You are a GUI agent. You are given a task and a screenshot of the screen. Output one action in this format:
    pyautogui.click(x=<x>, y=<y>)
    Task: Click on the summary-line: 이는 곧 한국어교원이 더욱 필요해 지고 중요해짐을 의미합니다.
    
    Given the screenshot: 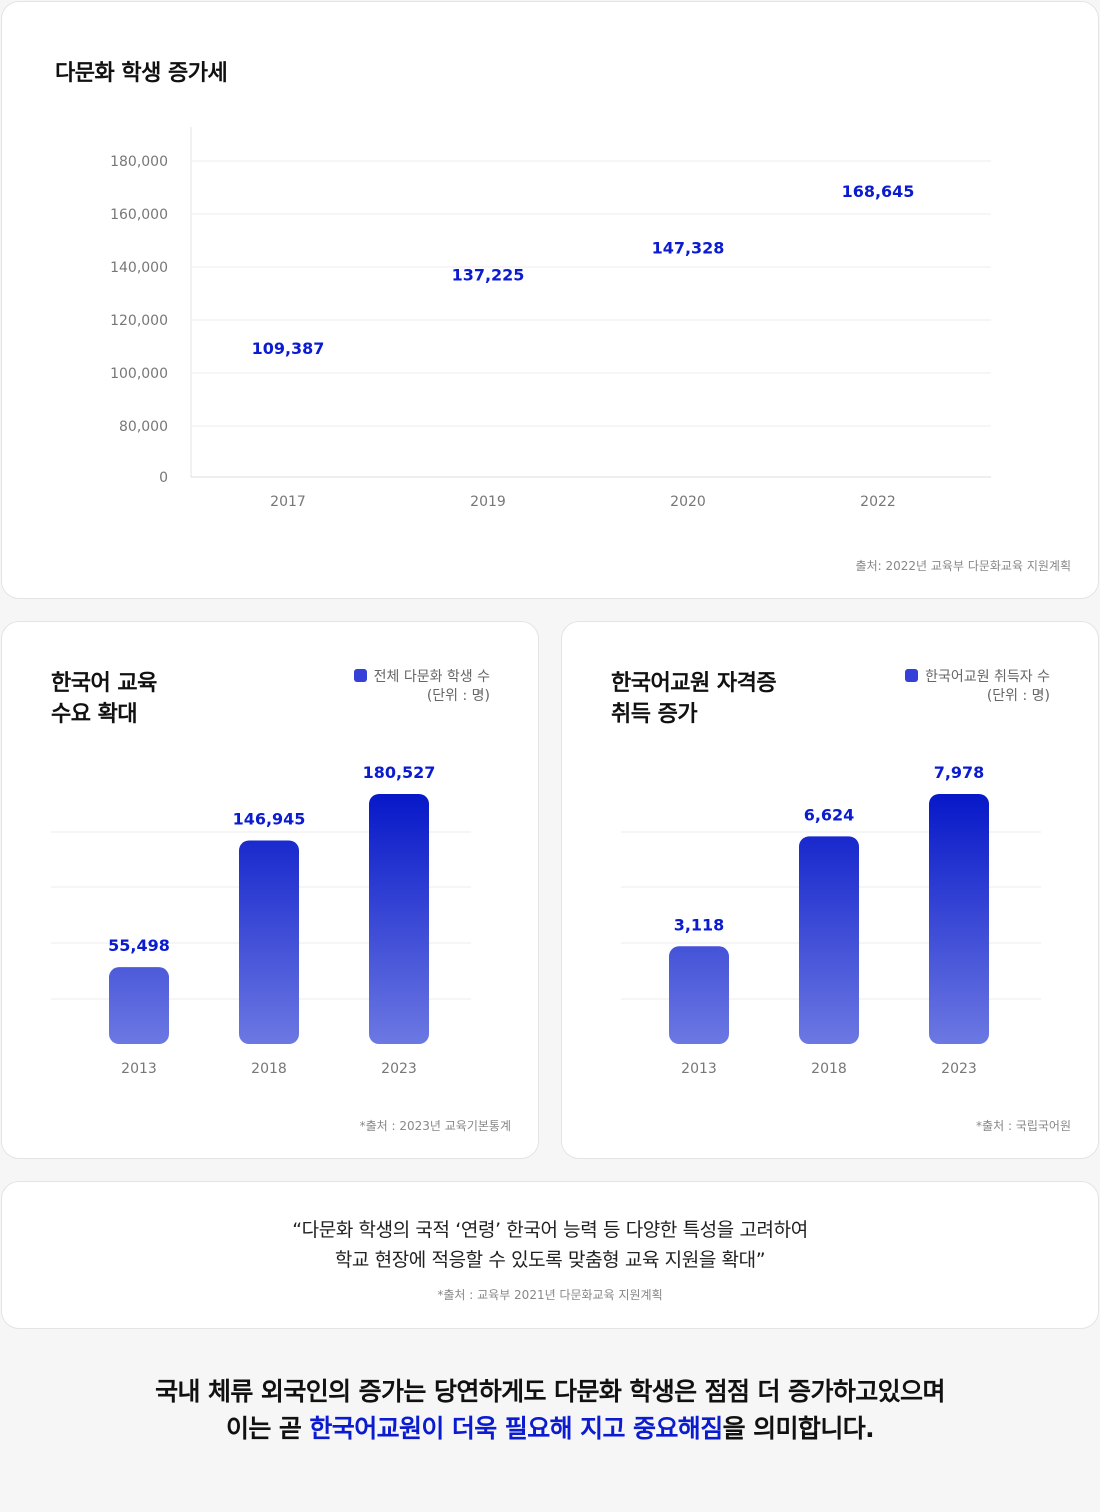 What is the action you would take?
    pyautogui.click(x=550, y=1428)
    